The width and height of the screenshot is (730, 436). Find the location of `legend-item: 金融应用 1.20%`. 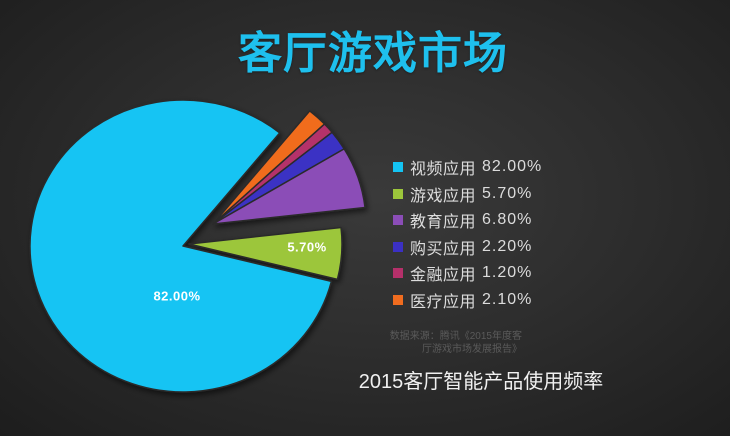

legend-item: 金融应用 1.20% is located at coordinates (467, 273).